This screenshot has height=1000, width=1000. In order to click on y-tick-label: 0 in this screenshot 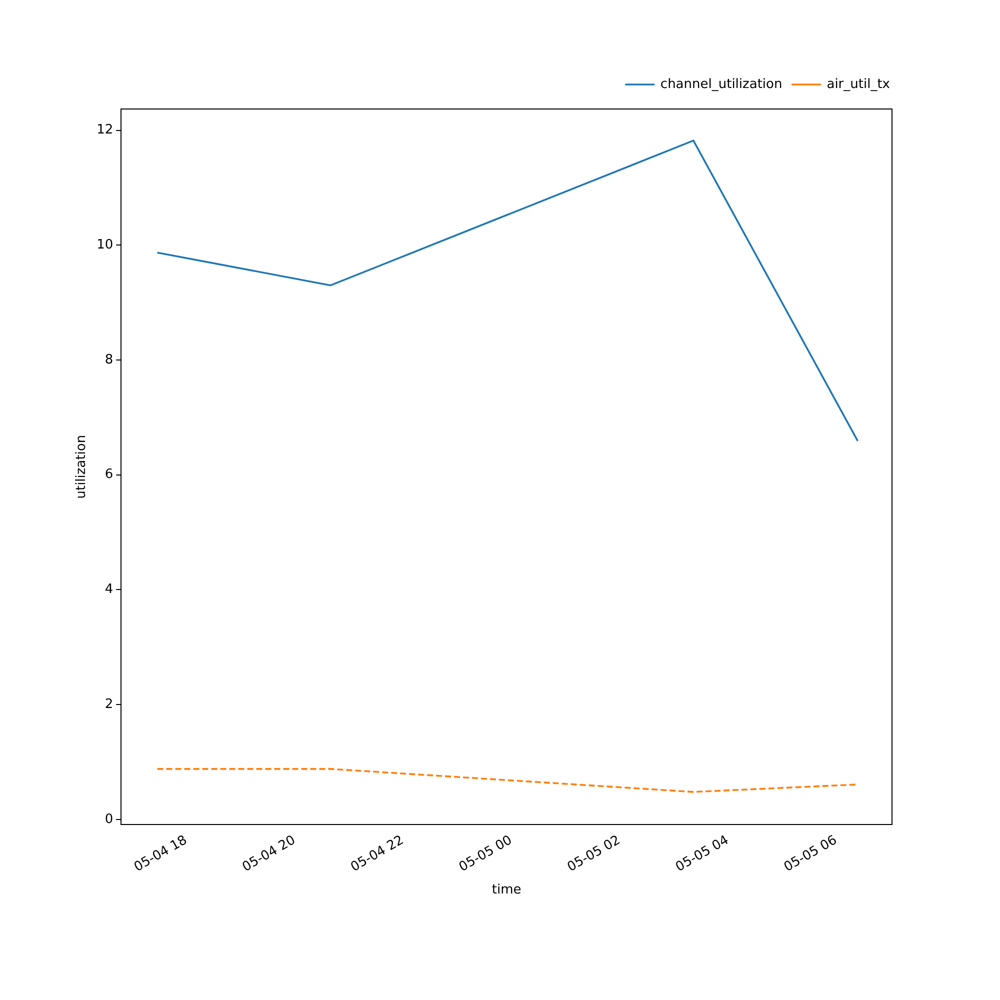, I will do `click(109, 819)`.